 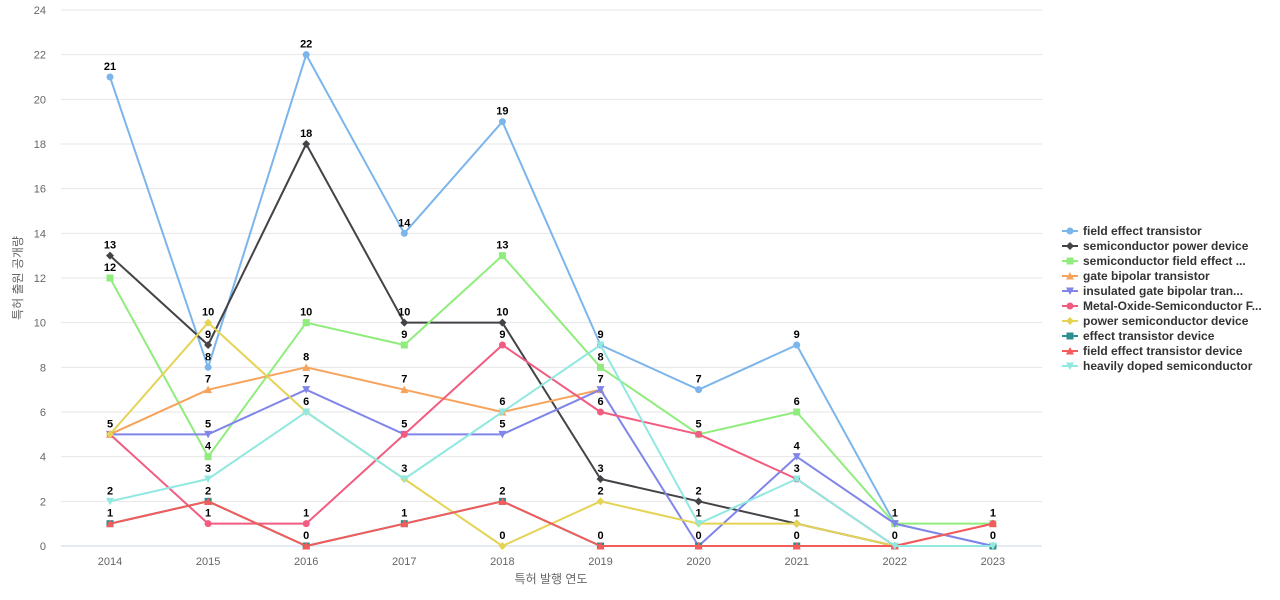 I want to click on y-tick-label: 22, so click(x=40, y=56).